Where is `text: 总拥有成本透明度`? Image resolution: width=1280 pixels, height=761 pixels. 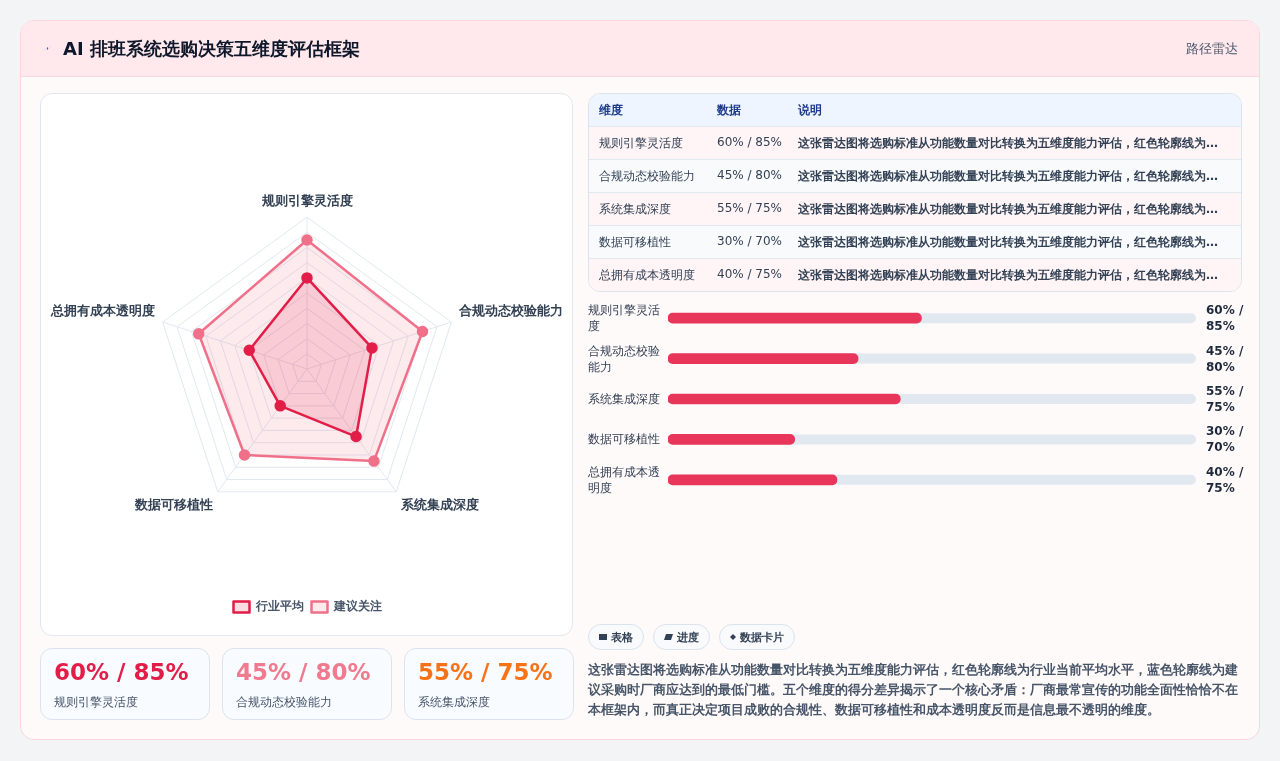 text: 总拥有成本透明度 is located at coordinates (647, 275).